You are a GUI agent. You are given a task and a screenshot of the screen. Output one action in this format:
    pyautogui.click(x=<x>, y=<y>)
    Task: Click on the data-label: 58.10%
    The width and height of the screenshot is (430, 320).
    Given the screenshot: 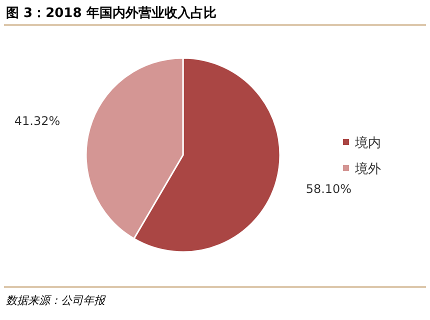 What is the action you would take?
    pyautogui.click(x=329, y=189)
    